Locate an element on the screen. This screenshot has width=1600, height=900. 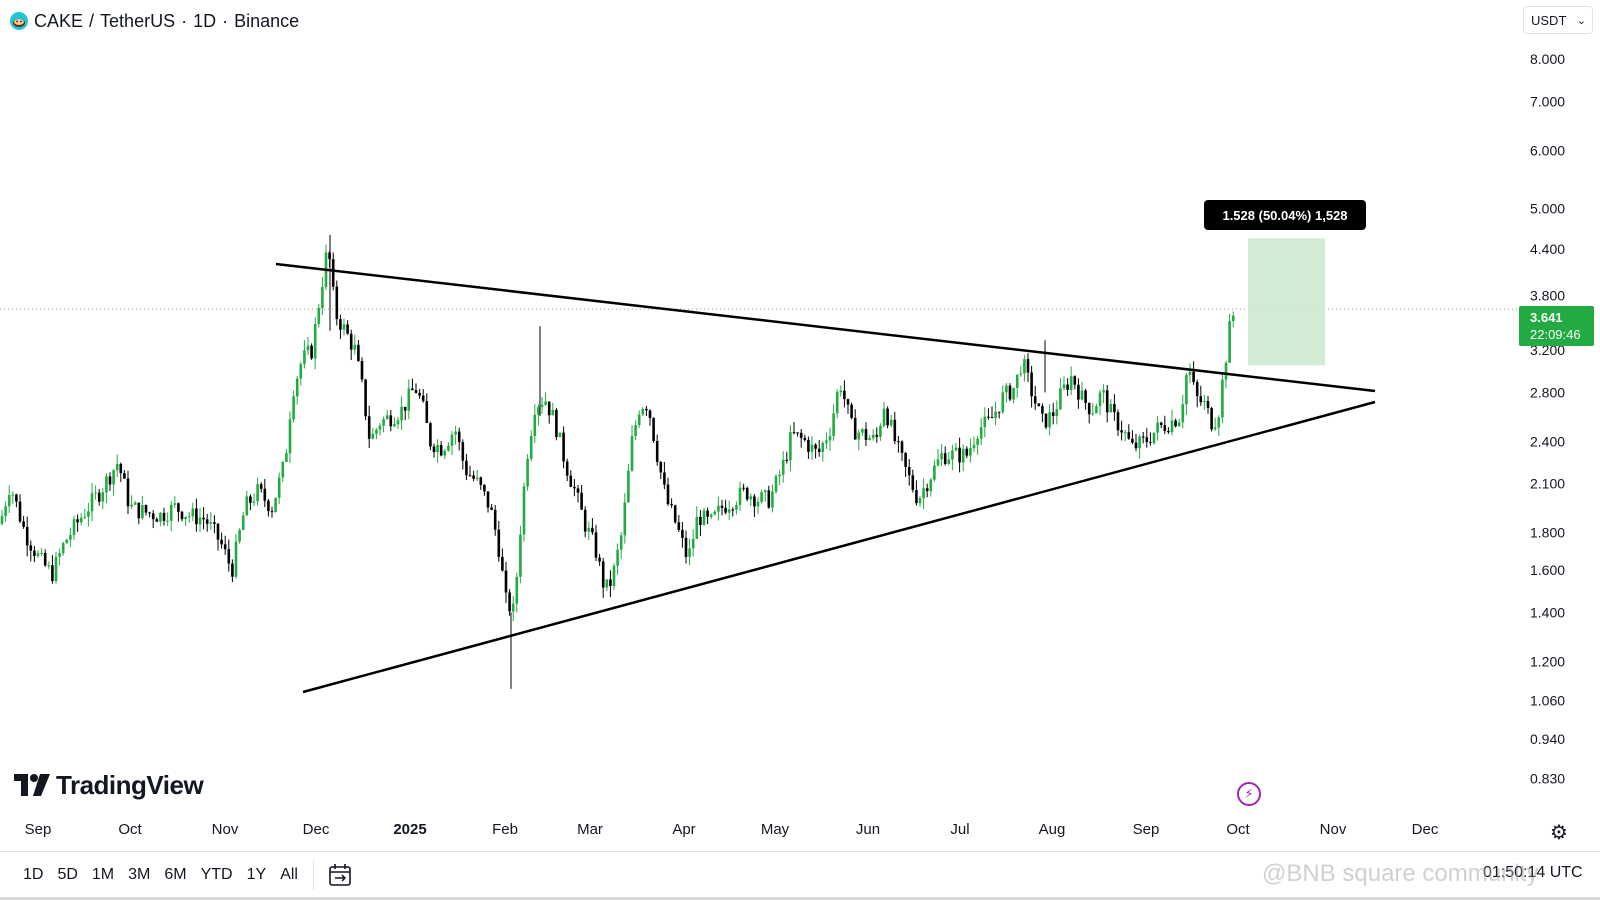
upper-trendline is located at coordinates (825, 327).